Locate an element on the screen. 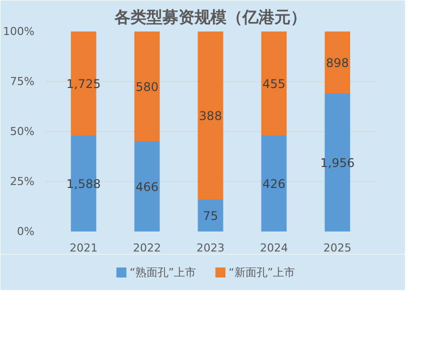 Image resolution: width=445 pixels, height=346 pixels. x-tick-label: 2021 is located at coordinates (84, 248).